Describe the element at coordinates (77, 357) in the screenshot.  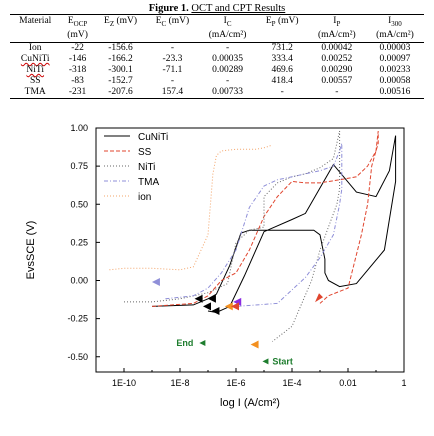
I see `y-tick-label: -0.50` at that location.